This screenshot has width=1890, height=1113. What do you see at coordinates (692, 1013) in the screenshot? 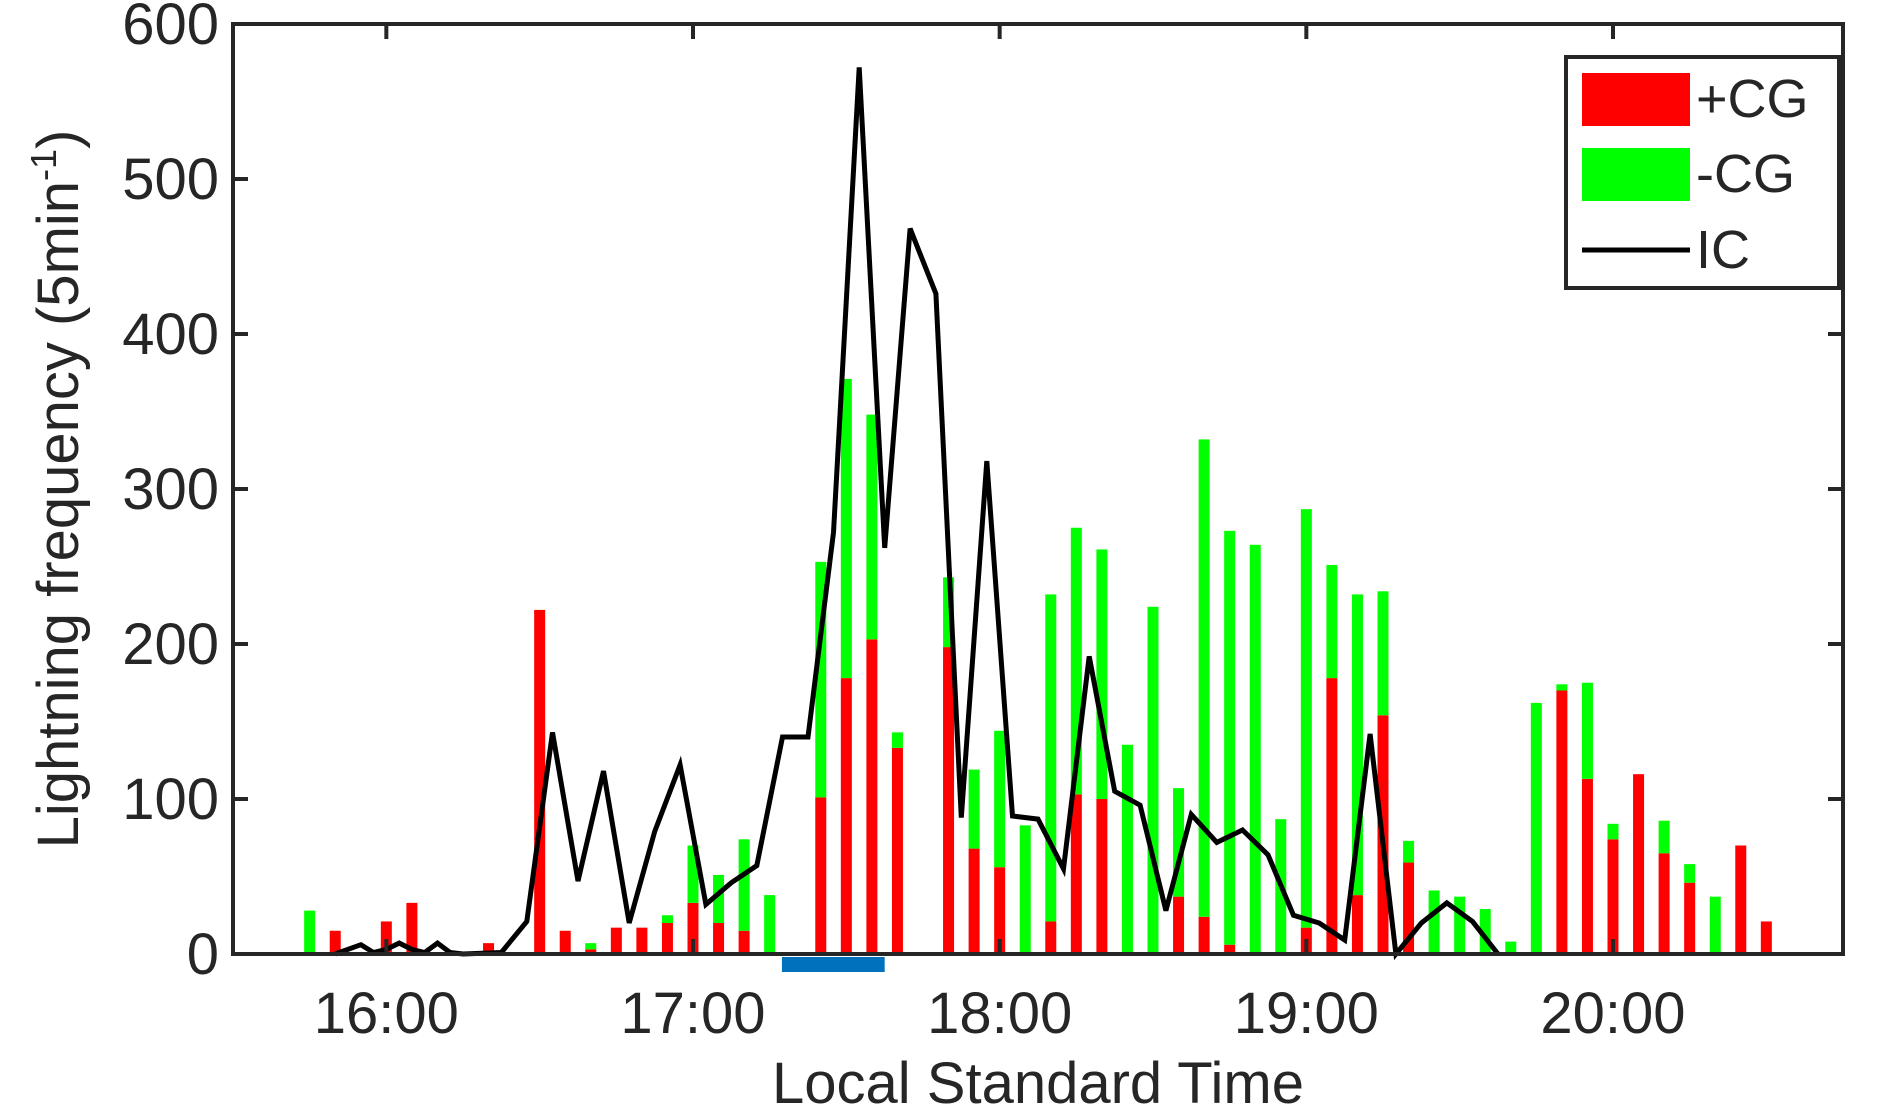
I see `x-tick-label: 17:00` at bounding box center [692, 1013].